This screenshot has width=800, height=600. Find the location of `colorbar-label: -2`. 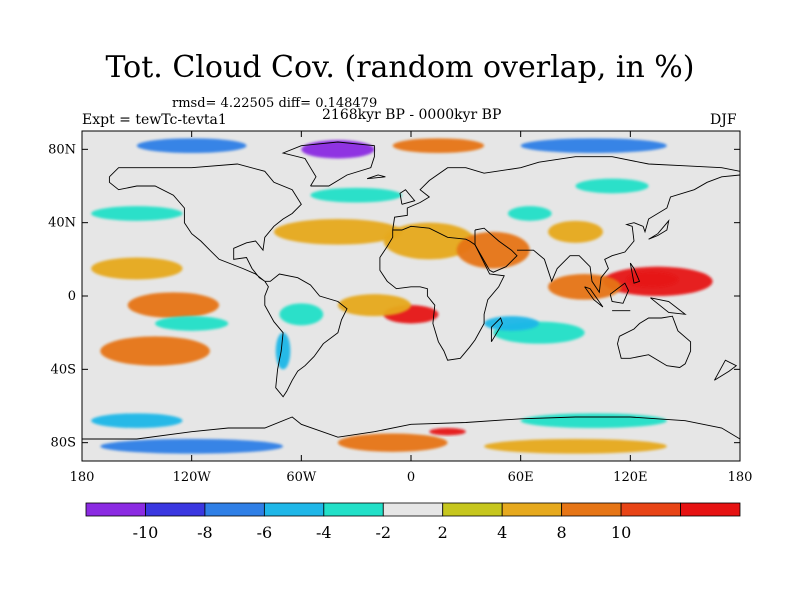

colorbar-label: -2 is located at coordinates (383, 532).